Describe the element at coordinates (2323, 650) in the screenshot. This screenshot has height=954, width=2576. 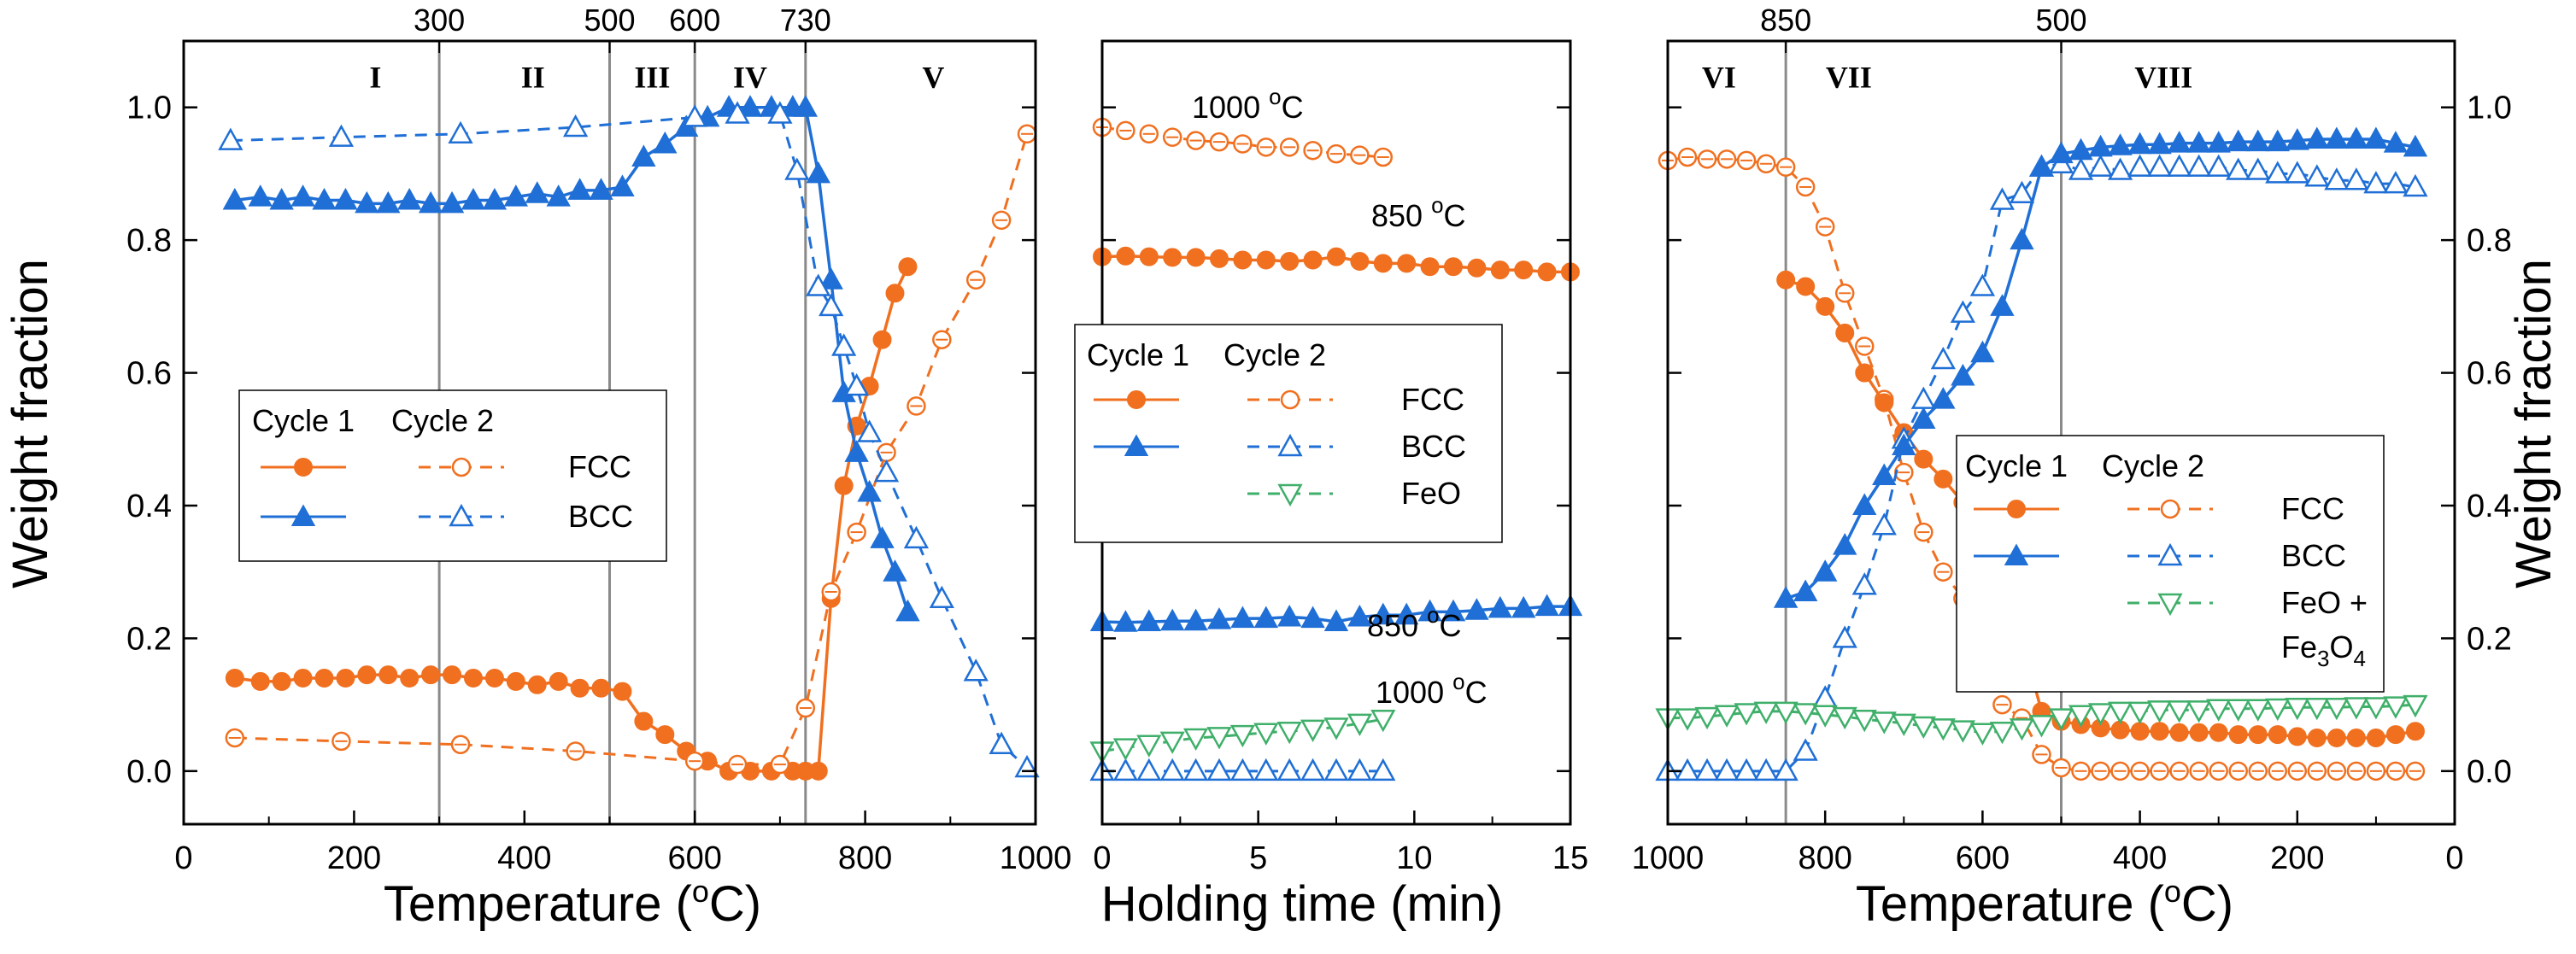
I see `legend-fe3o4-label: Fe3O4` at that location.